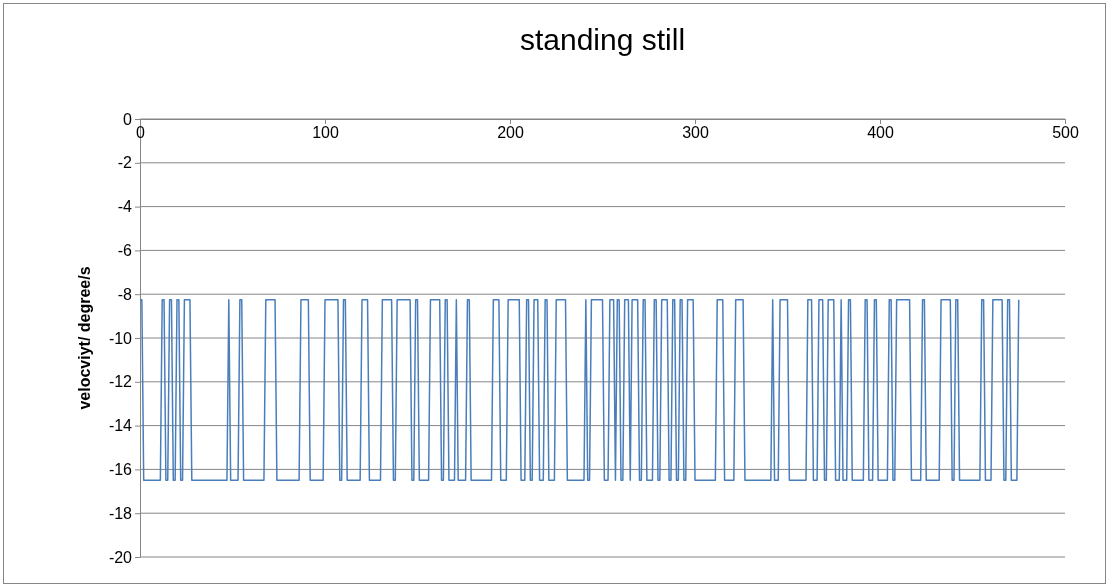 The image size is (1110, 588). I want to click on y-tick-label: -10, so click(120, 338).